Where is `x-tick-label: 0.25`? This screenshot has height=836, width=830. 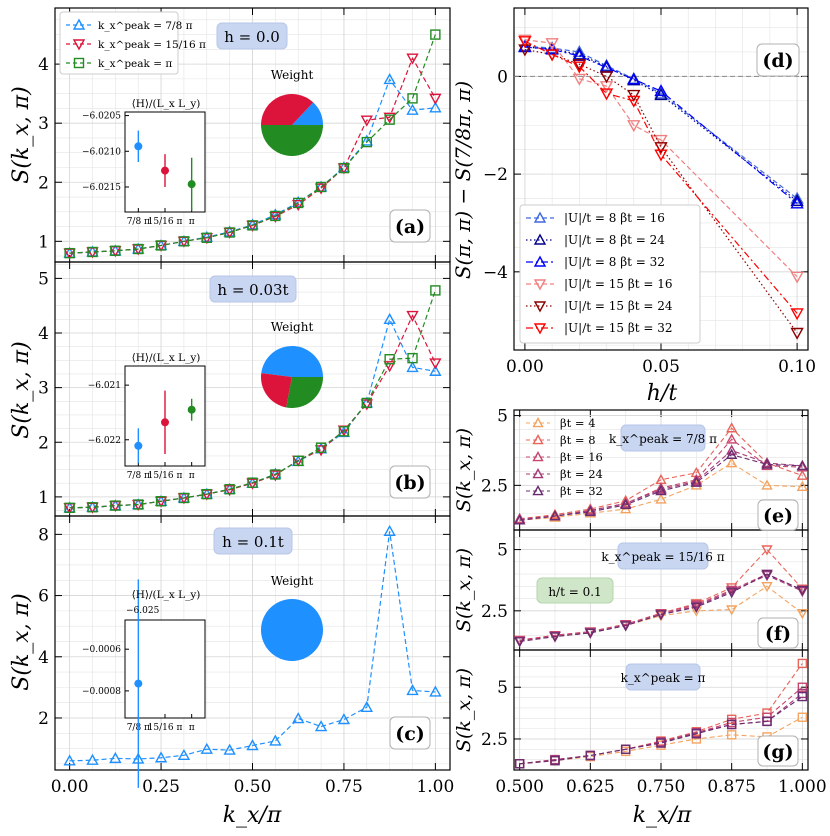 x-tick-label: 0.25 is located at coordinates (161, 787).